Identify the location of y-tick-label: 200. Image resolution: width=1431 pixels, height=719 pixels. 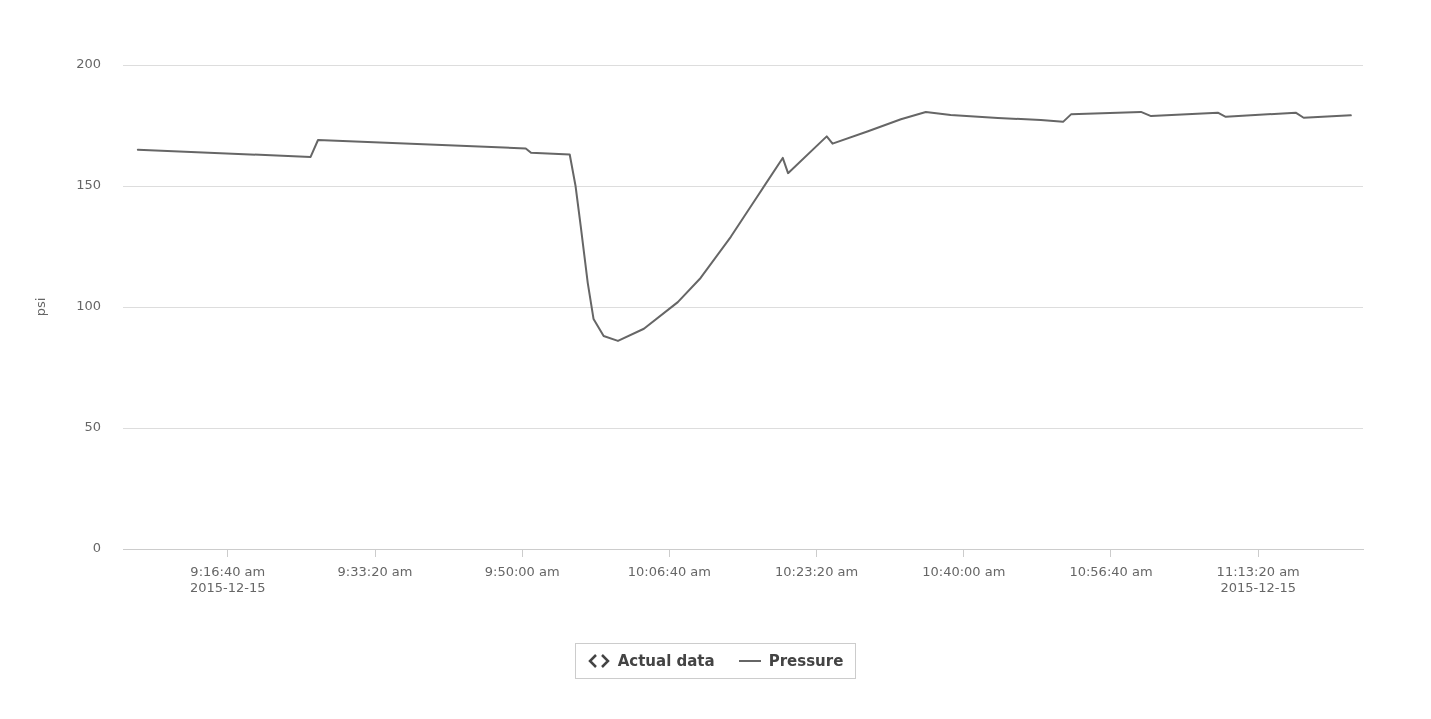
(88, 64).